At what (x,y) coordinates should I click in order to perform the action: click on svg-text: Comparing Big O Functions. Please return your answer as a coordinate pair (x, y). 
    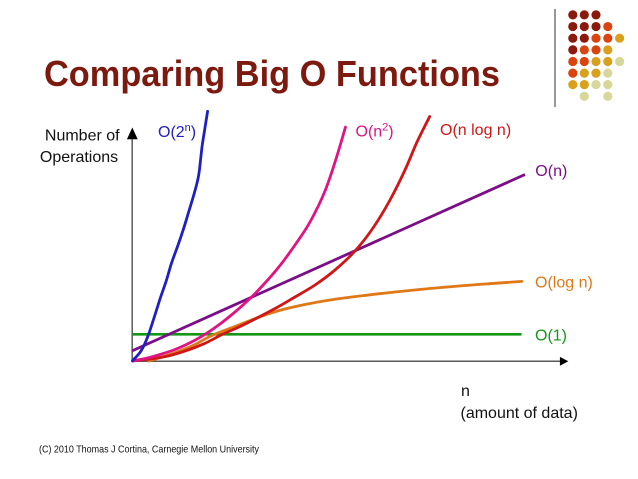
    Looking at the image, I should click on (272, 73).